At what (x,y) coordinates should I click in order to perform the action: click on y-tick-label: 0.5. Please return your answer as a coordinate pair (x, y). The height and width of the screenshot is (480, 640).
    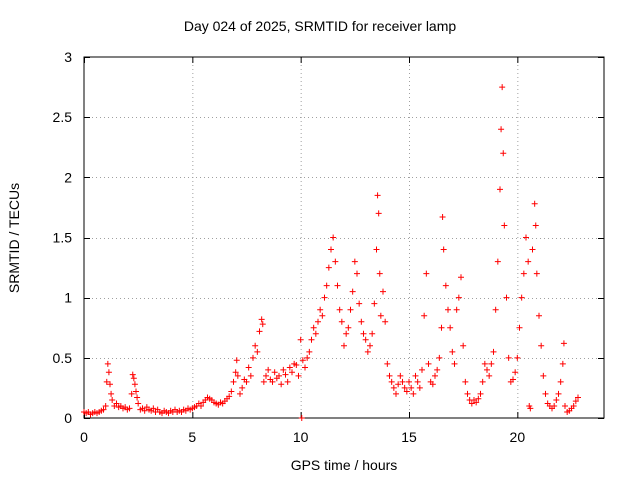
    Looking at the image, I should click on (63, 358).